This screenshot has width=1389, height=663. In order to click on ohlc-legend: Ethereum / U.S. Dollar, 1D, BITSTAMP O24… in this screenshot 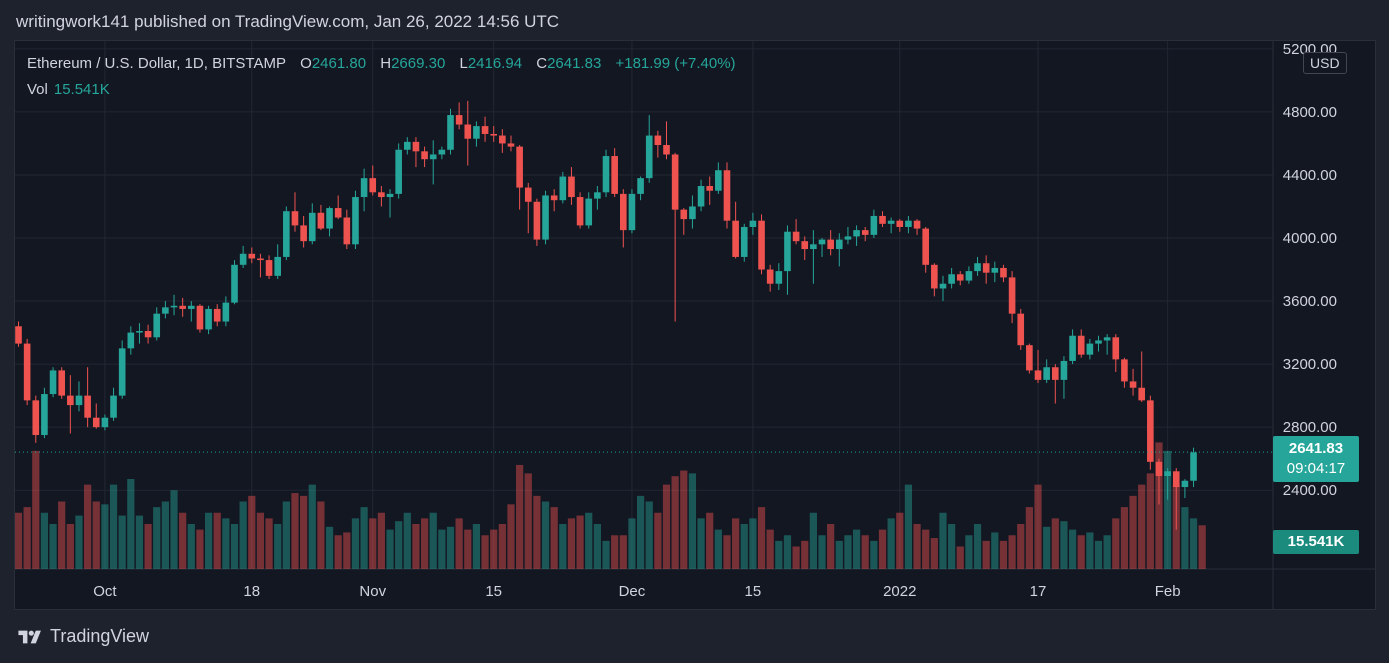, I will do `click(381, 63)`.